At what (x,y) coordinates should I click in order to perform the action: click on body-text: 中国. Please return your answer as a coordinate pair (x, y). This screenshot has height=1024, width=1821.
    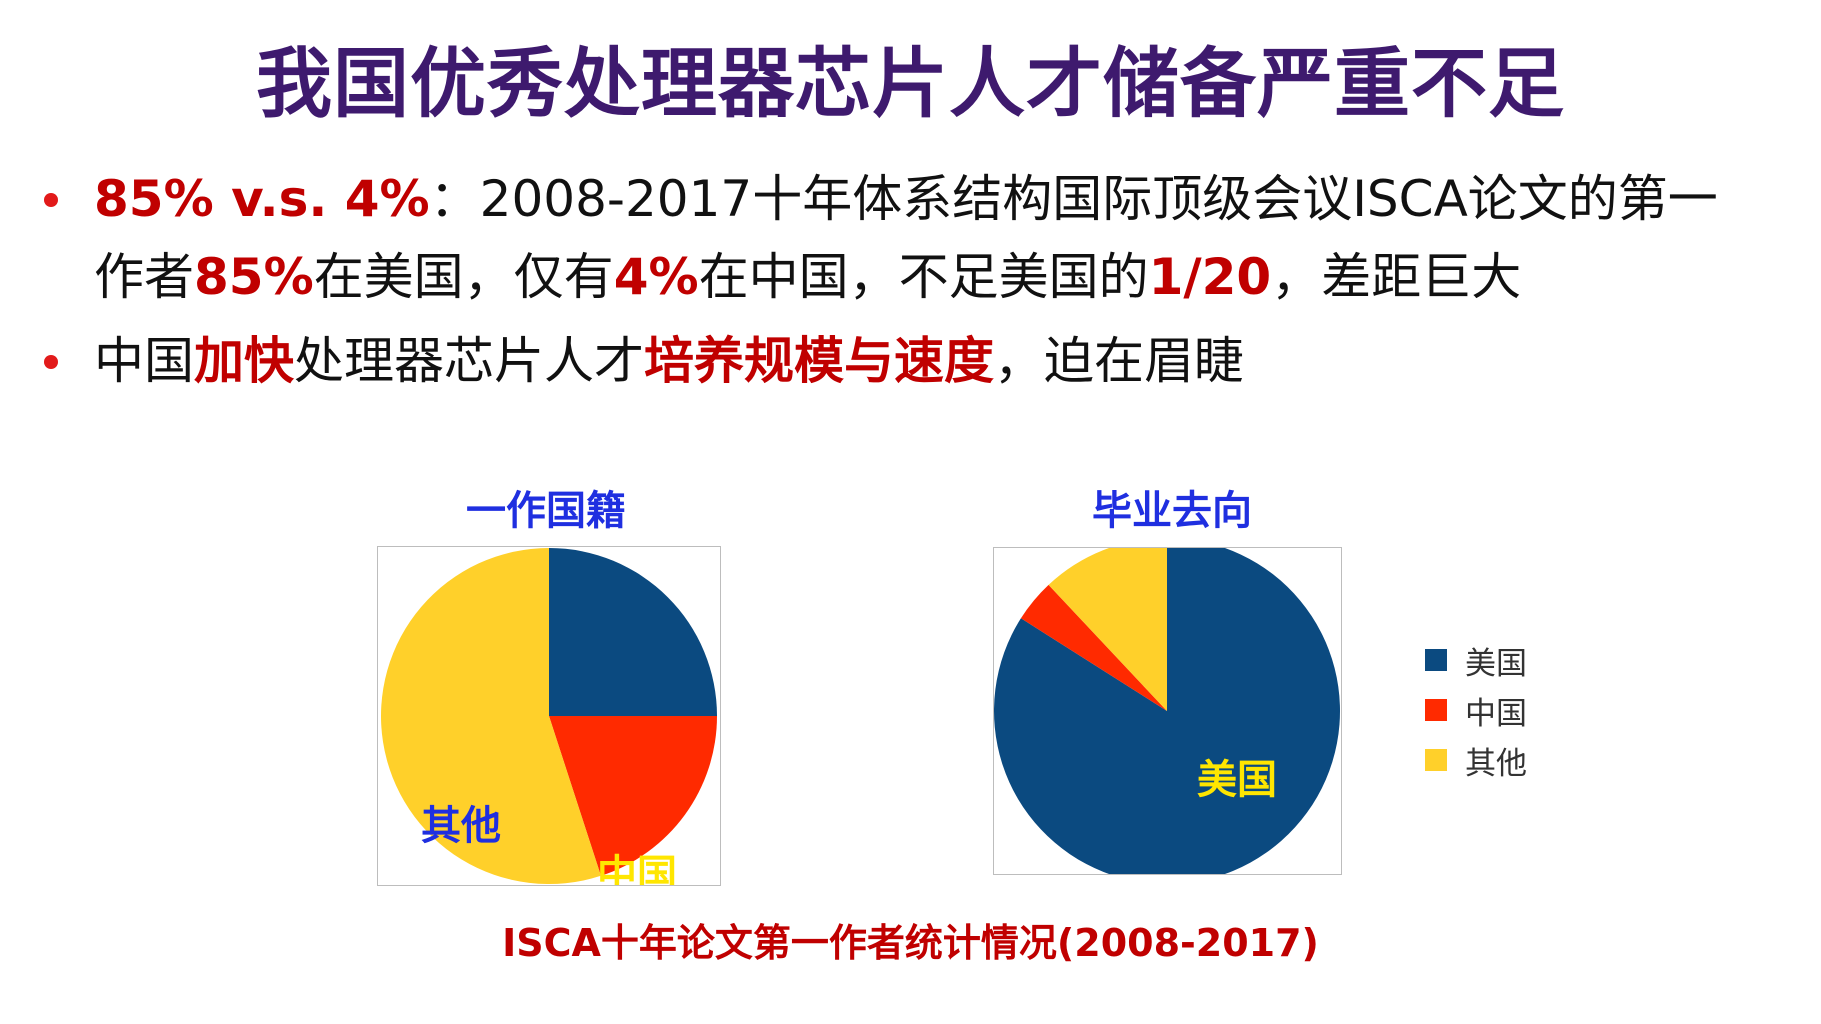
    Looking at the image, I should click on (144, 361).